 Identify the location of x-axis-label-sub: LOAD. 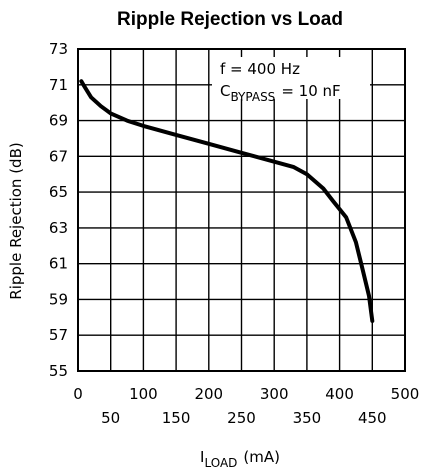
(220, 463).